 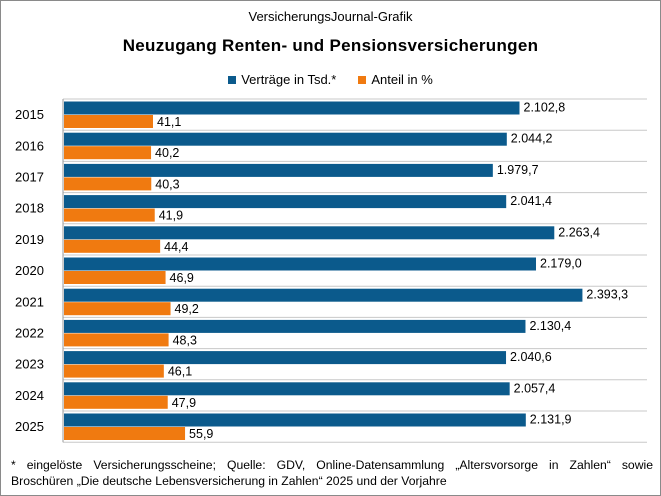 What do you see at coordinates (518, 170) in the screenshot?
I see `value-label-contracts: 1.979,7` at bounding box center [518, 170].